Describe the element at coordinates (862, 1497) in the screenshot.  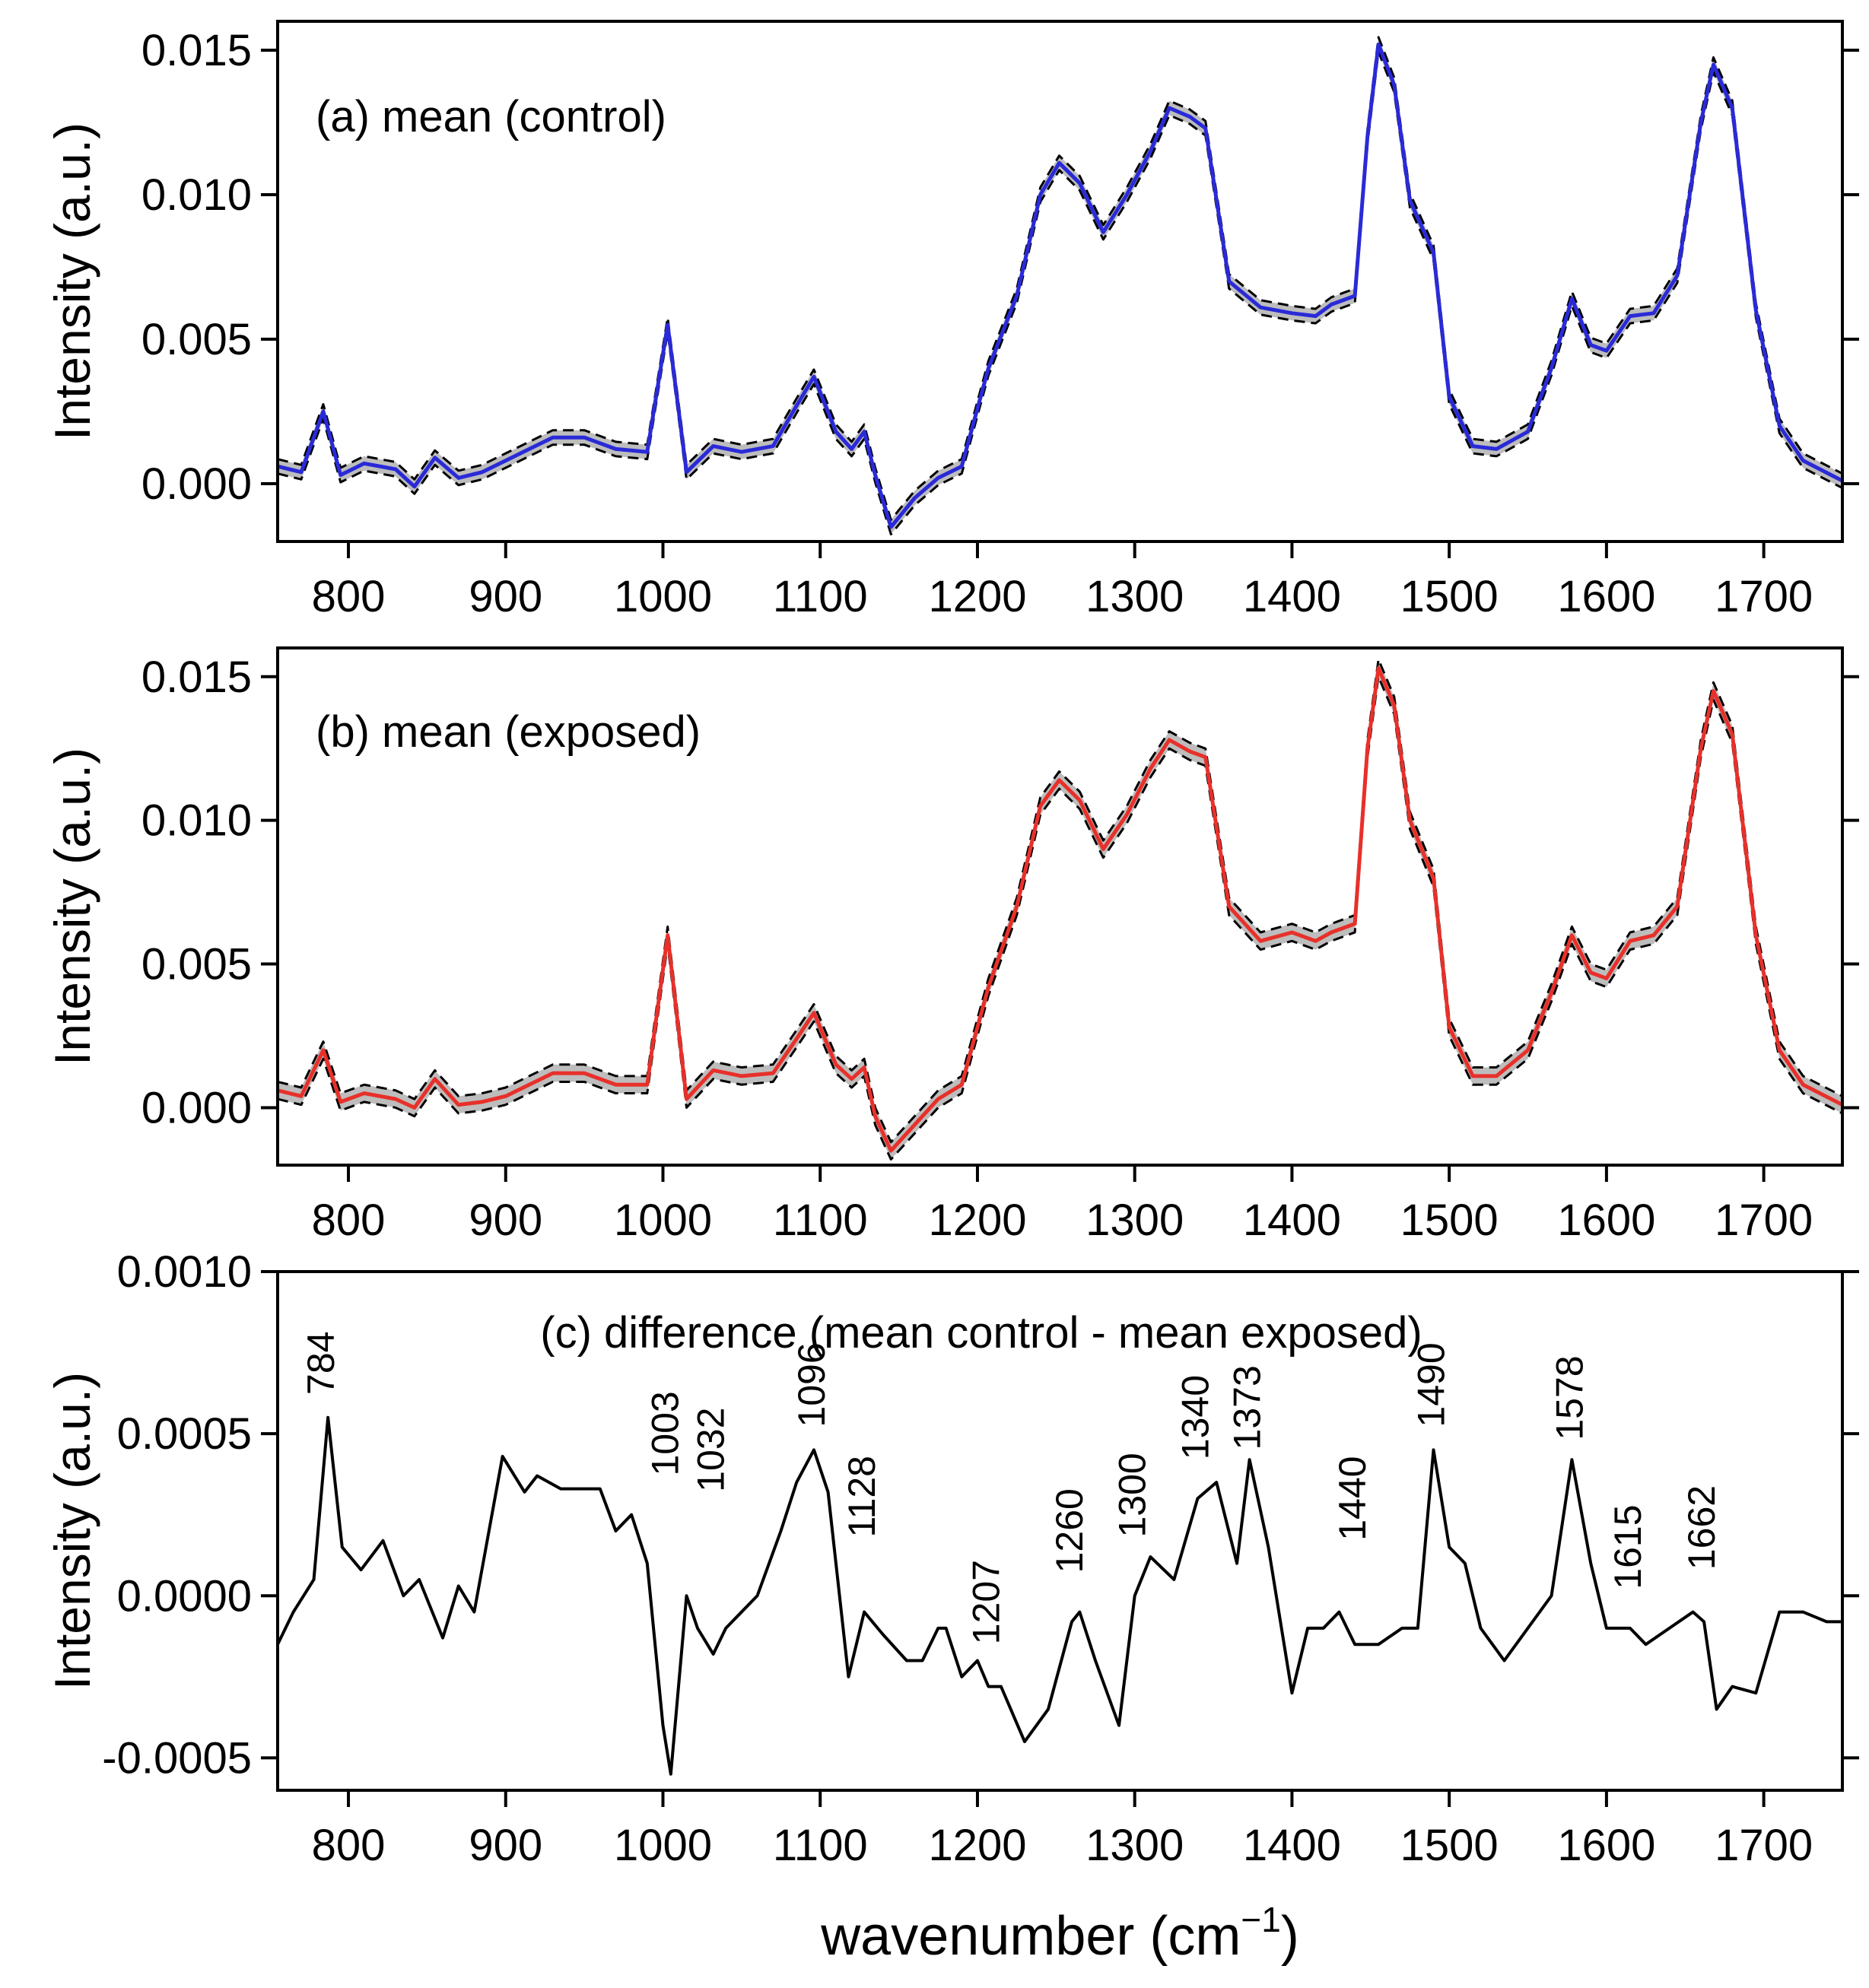
I see `peak-label: 1128` at that location.